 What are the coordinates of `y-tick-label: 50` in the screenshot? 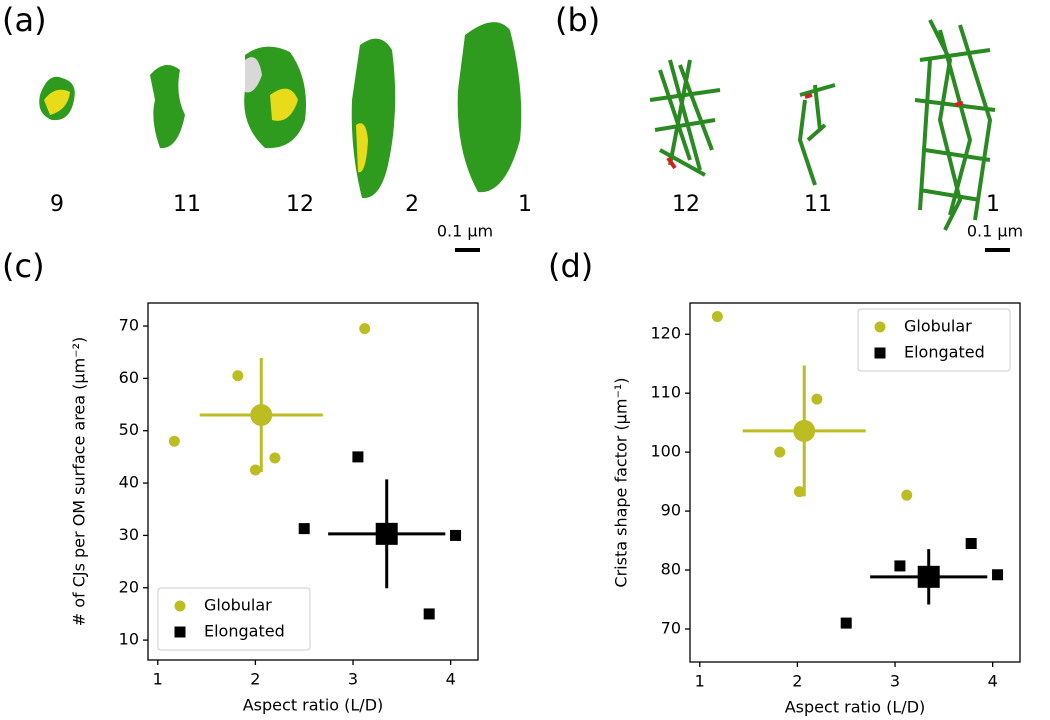 It's located at (129, 429).